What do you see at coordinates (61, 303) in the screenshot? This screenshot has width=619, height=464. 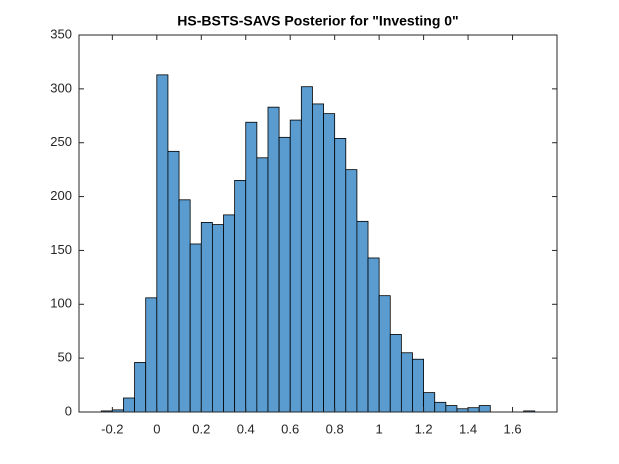 I see `y-tick-label: 100` at bounding box center [61, 303].